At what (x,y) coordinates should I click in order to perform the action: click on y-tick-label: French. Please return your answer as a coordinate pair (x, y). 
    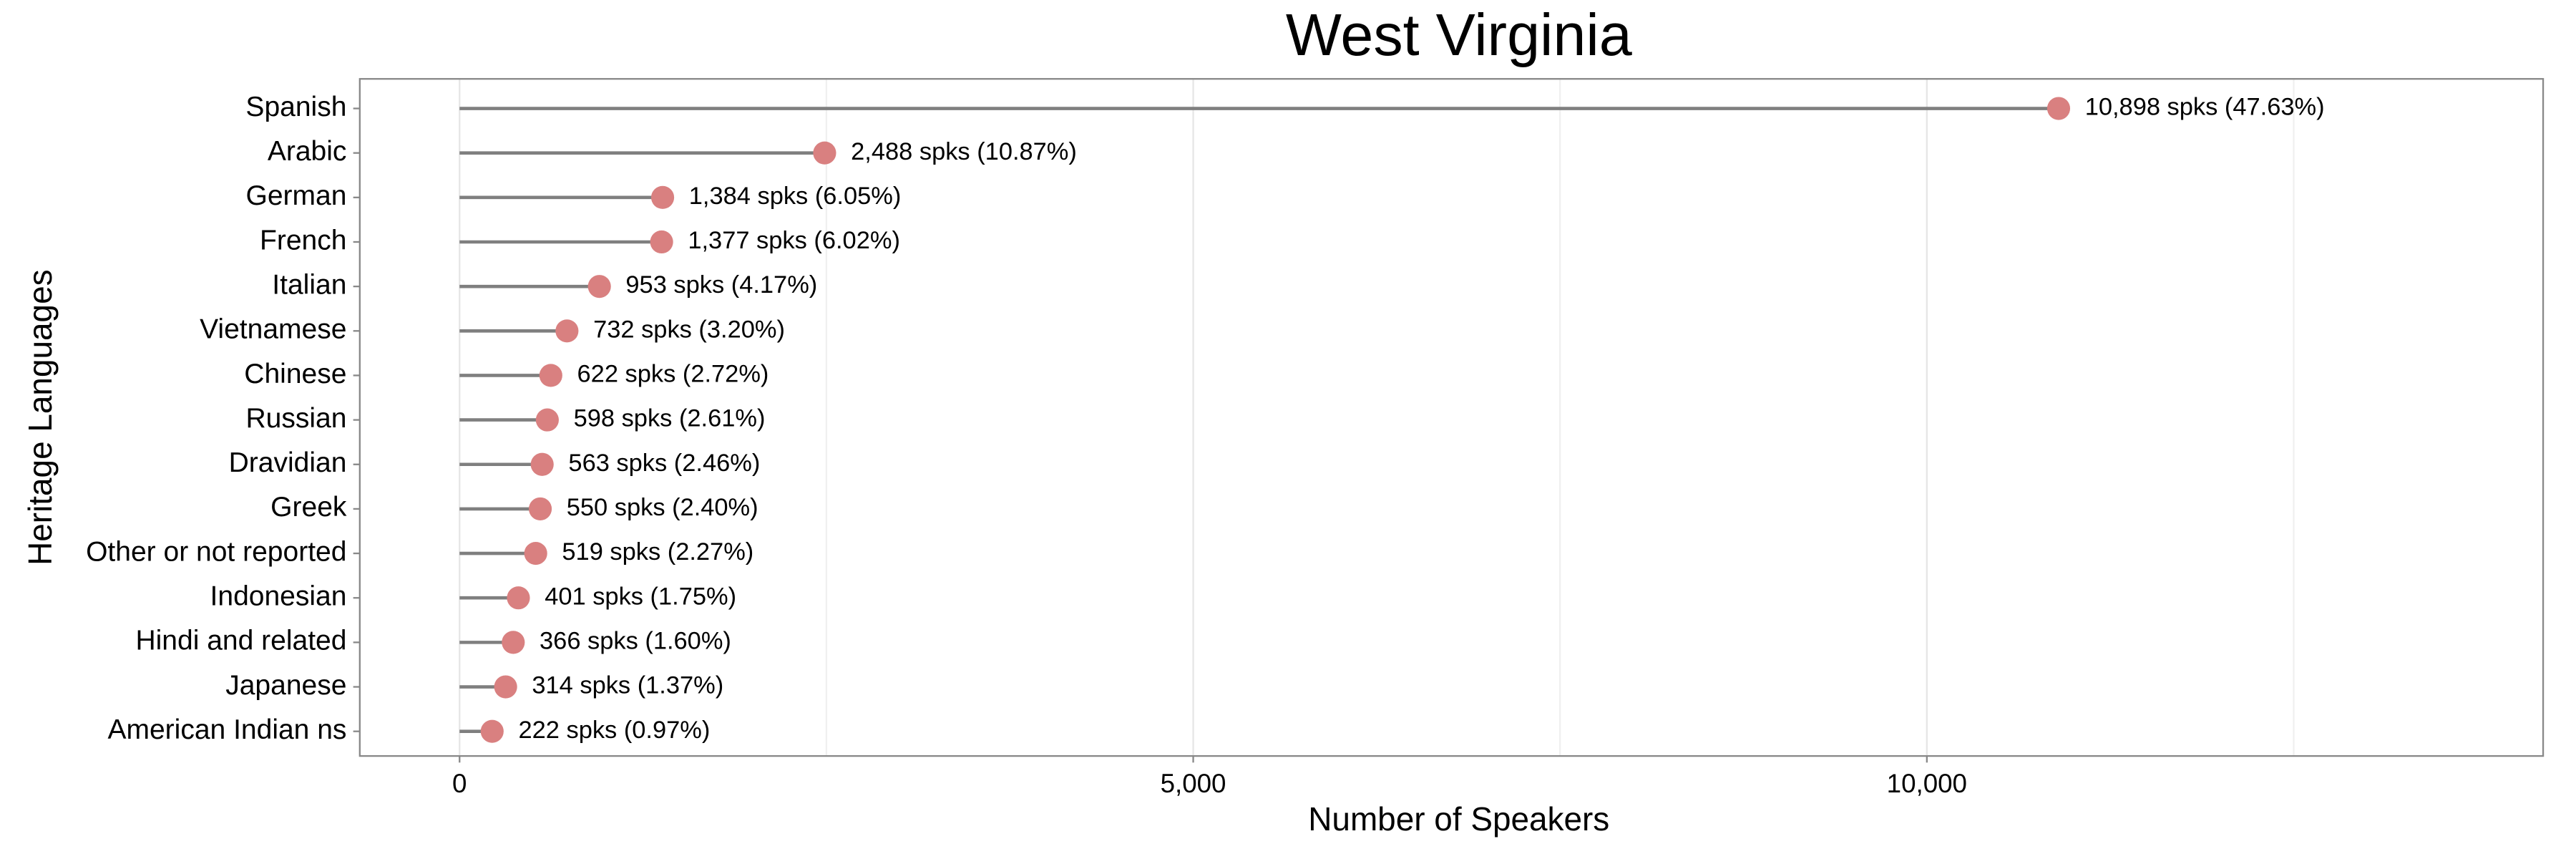
    Looking at the image, I should click on (303, 240).